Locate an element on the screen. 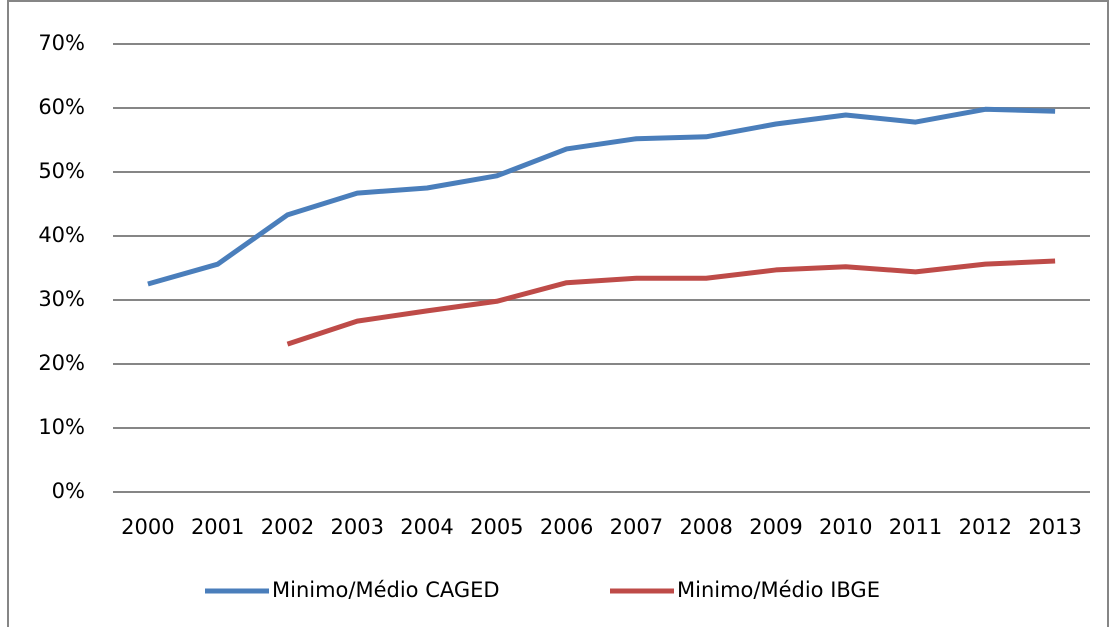 This screenshot has height=627, width=1110. x-tick-label: 2000 is located at coordinates (147, 527).